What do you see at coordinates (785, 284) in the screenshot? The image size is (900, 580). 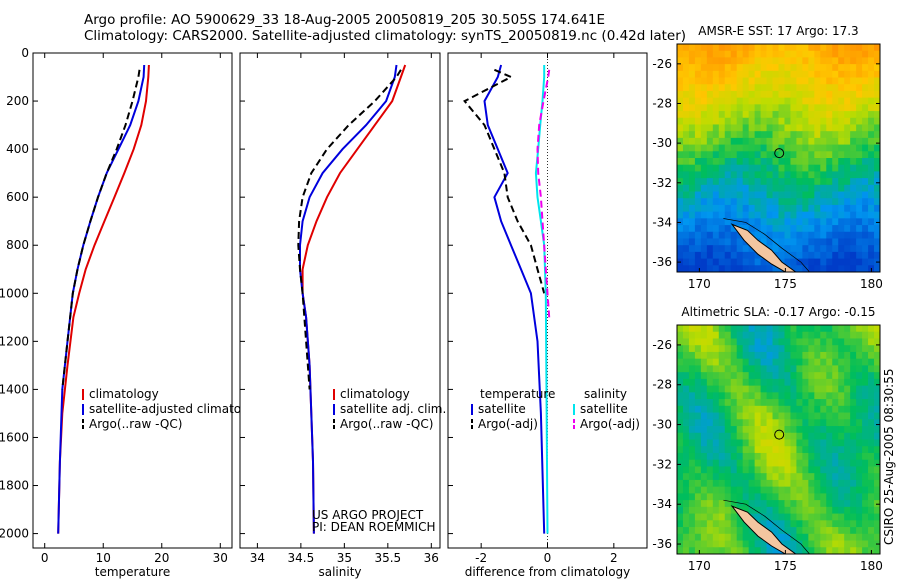 I see `x-tick-label: 175` at bounding box center [785, 284].